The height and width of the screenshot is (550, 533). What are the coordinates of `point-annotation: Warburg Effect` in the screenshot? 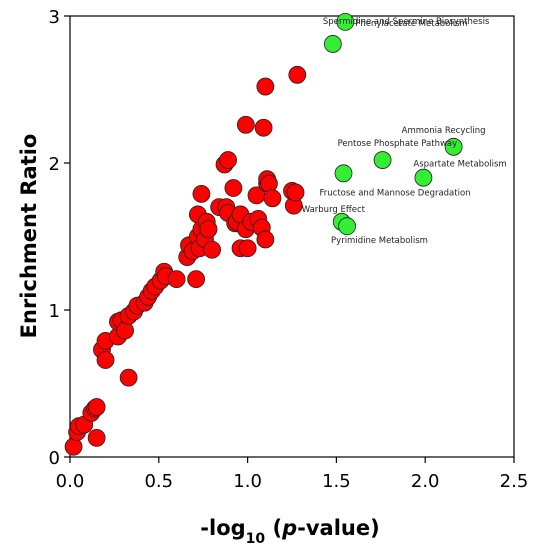 It's located at (334, 210).